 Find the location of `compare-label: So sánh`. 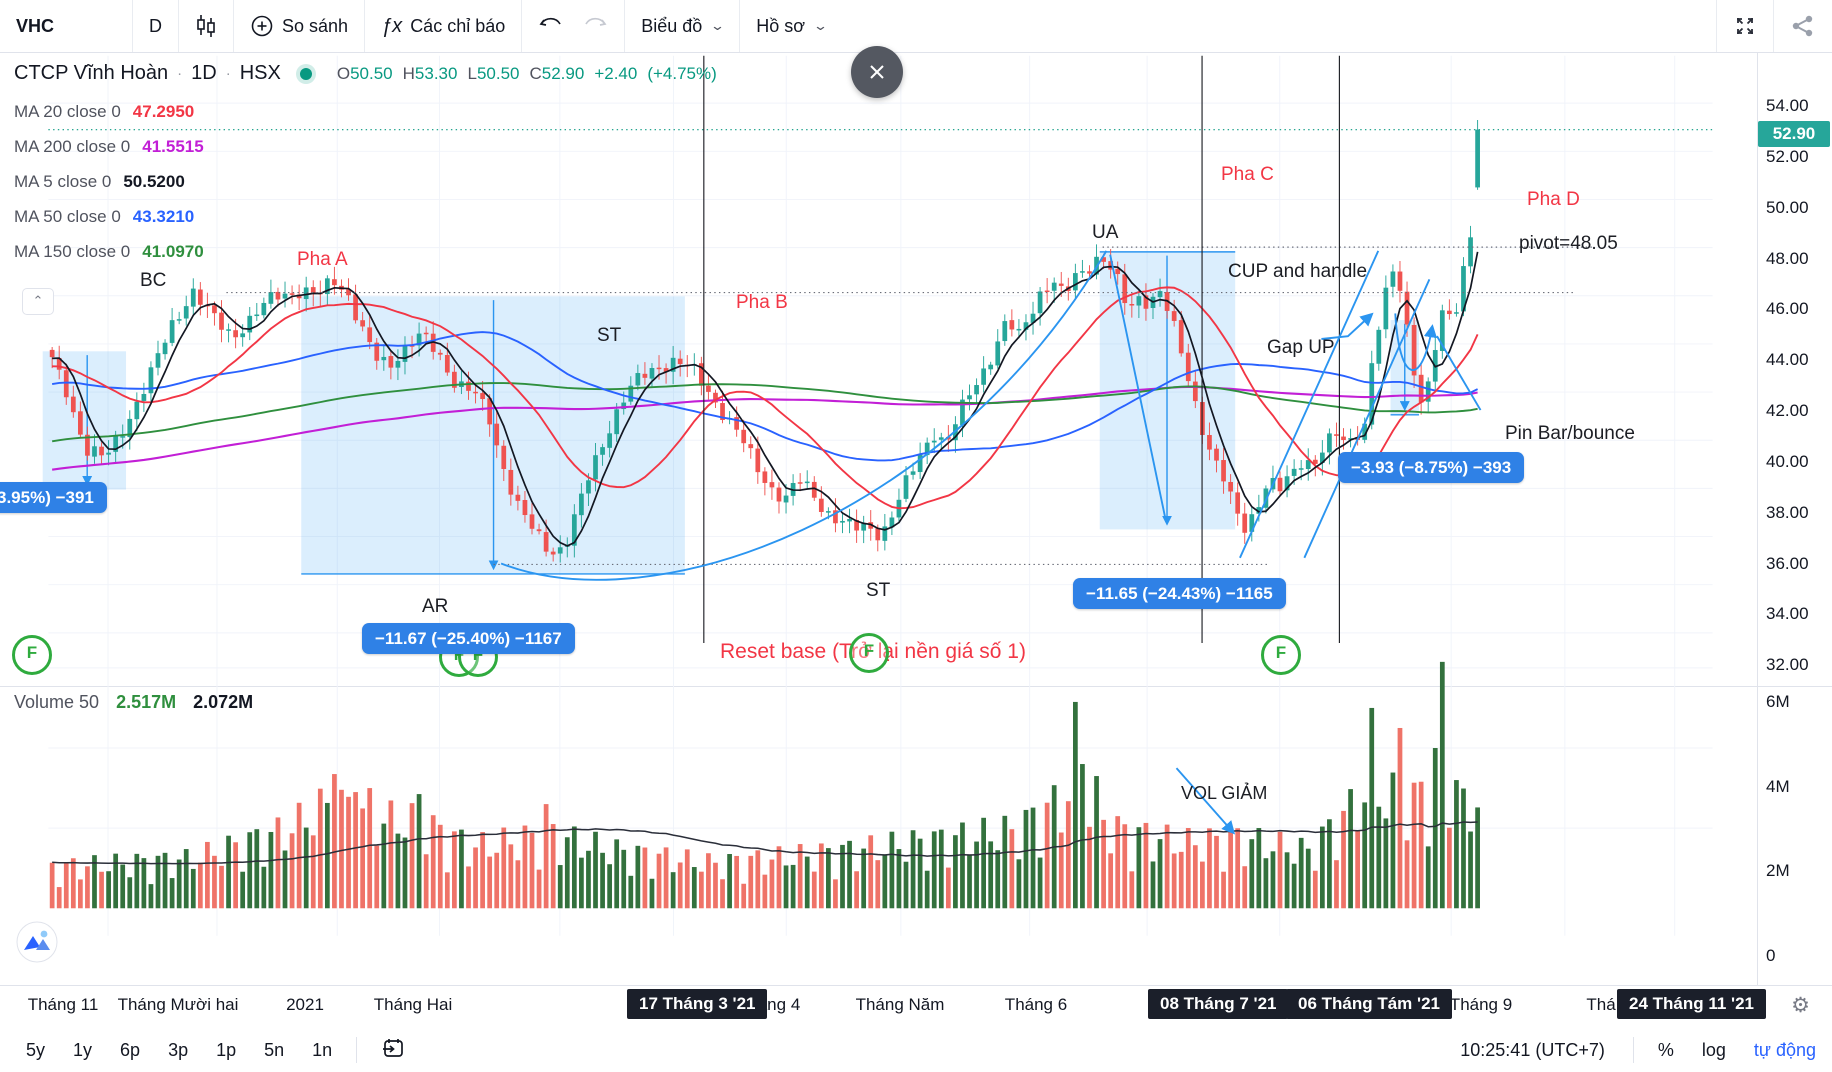

compare-label: So sánh is located at coordinates (315, 25).